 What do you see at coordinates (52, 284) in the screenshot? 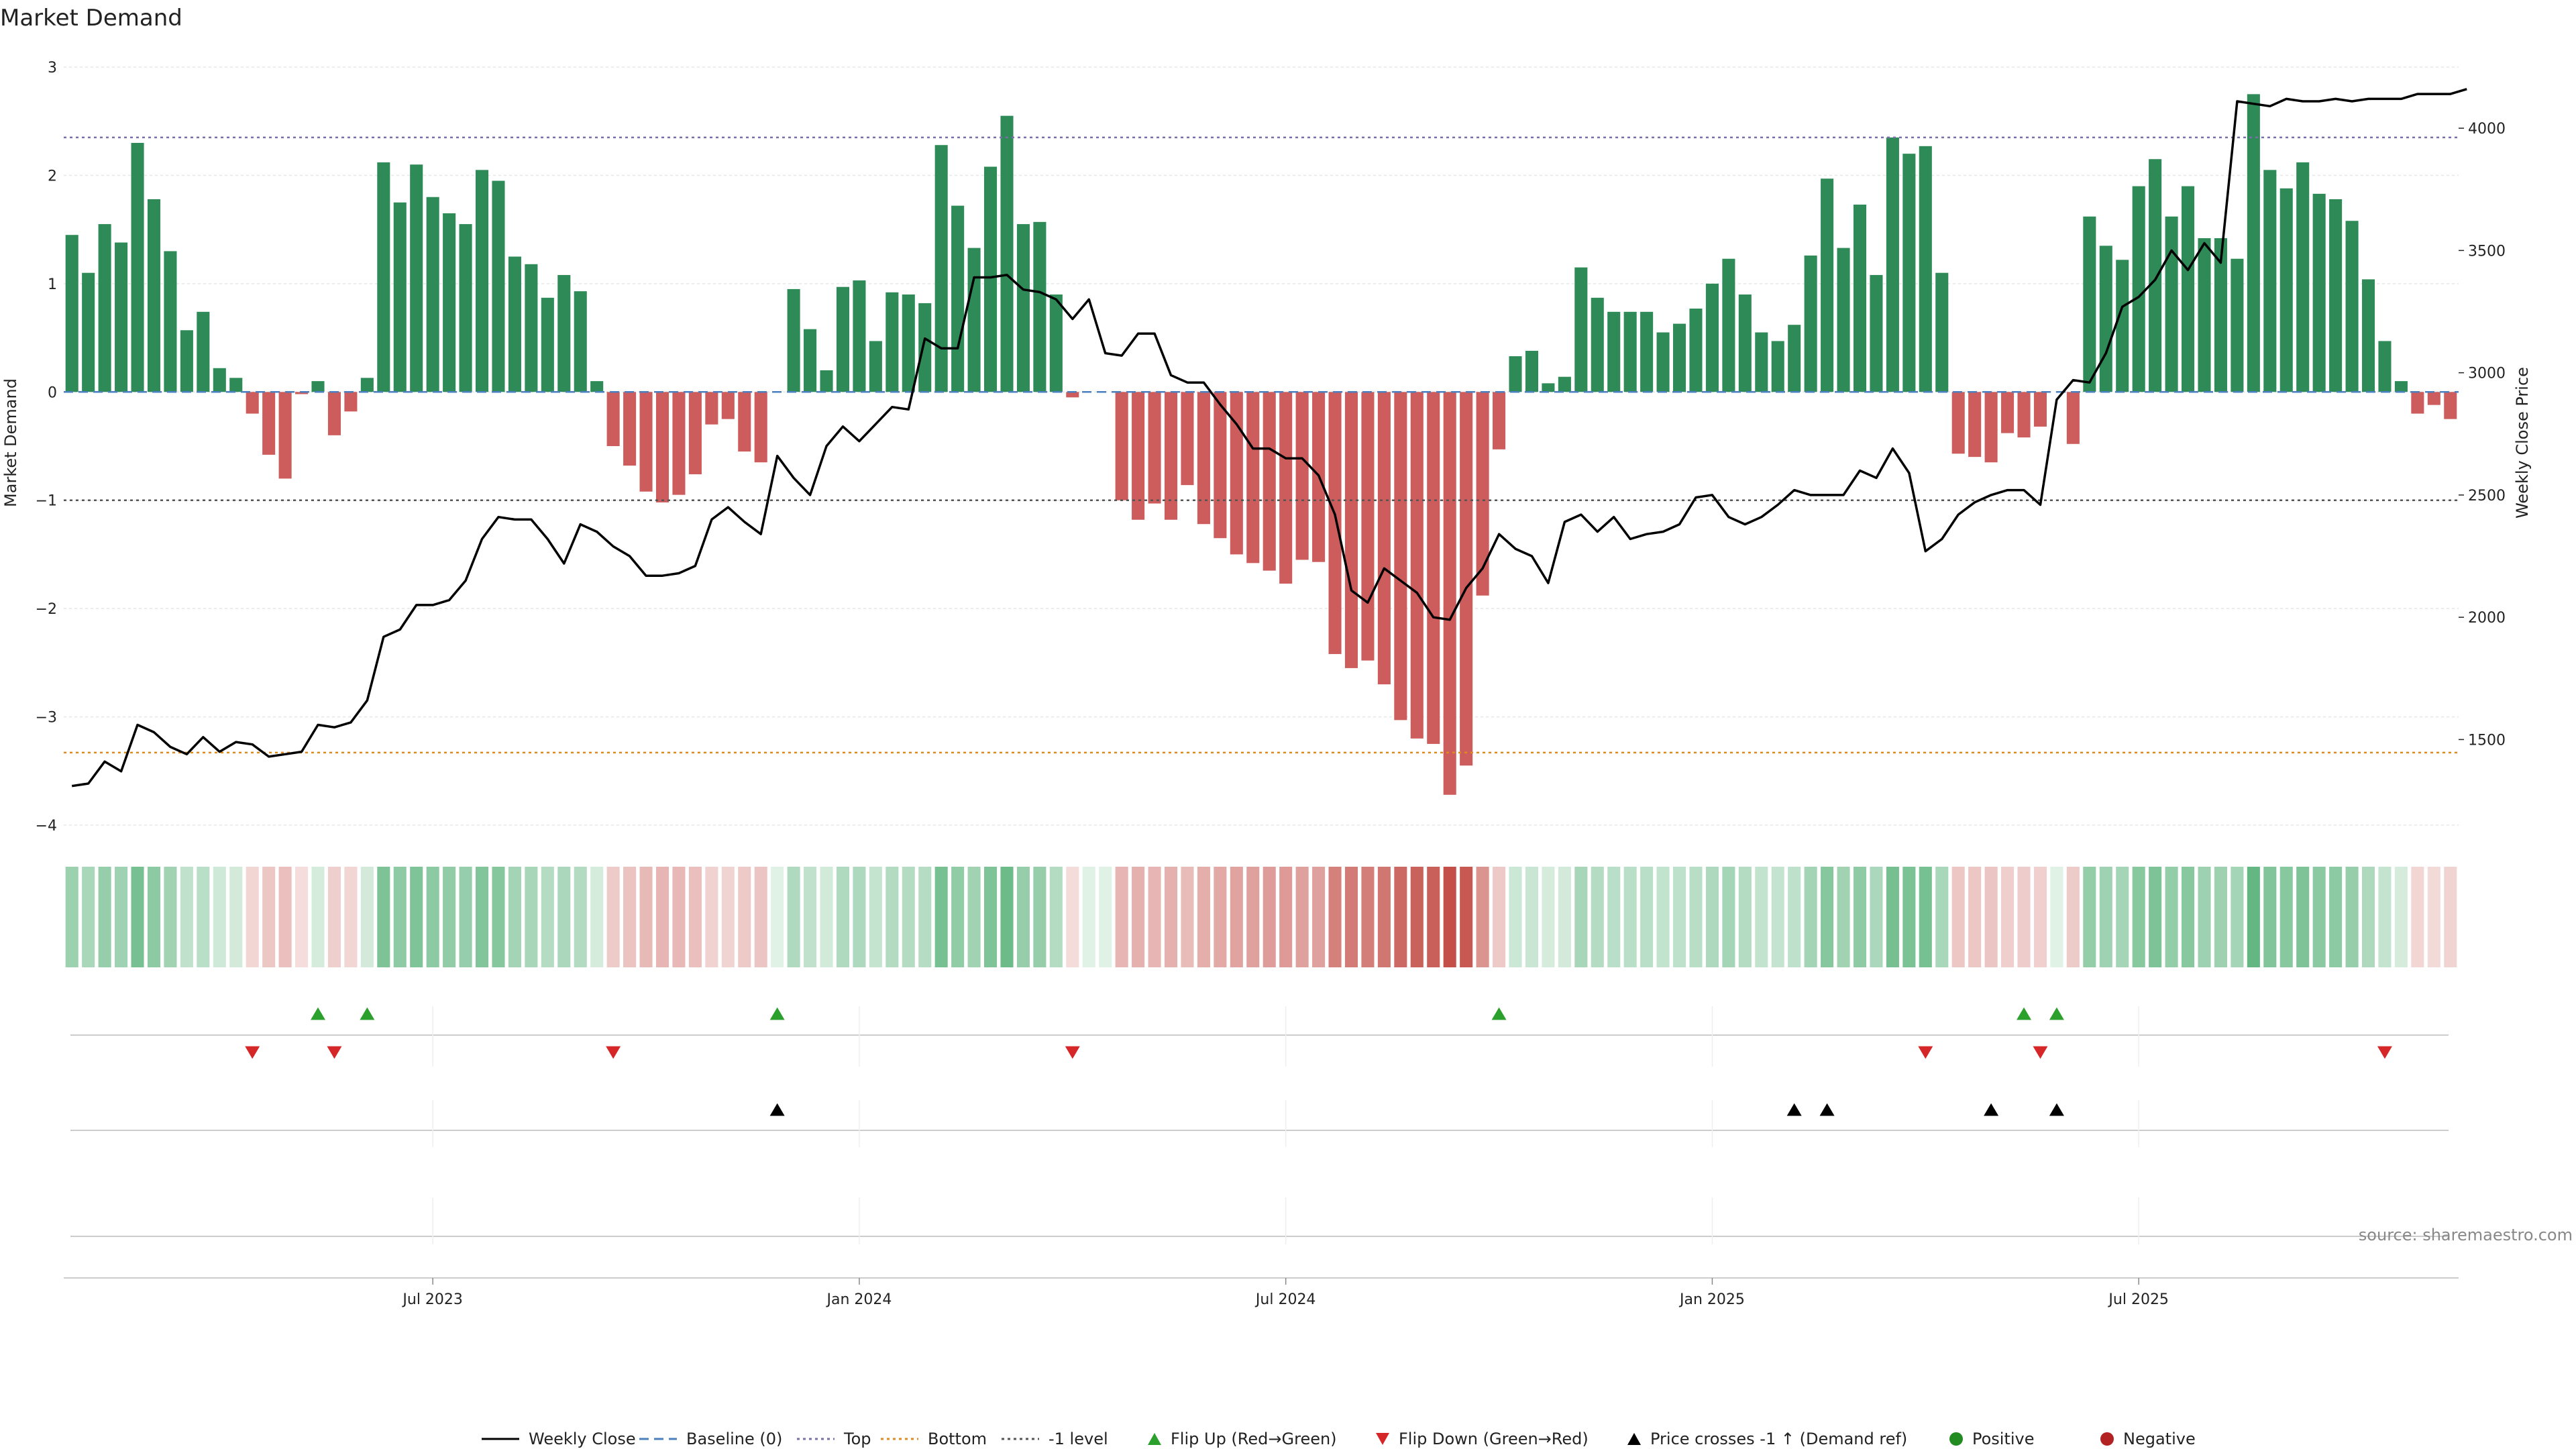
I see `y-tick-label: 1` at bounding box center [52, 284].